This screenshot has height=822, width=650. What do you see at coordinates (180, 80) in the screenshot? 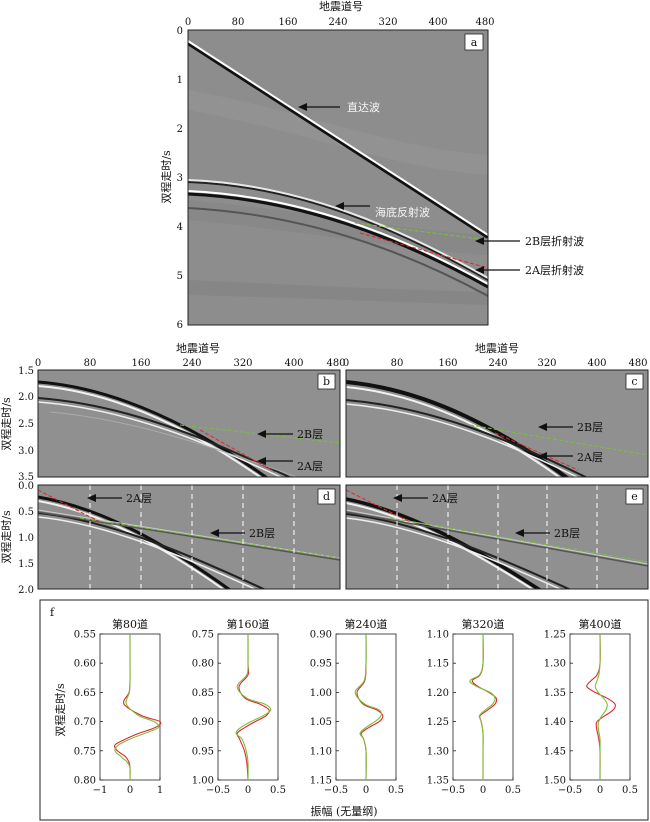
I see `ytick: 1` at bounding box center [180, 80].